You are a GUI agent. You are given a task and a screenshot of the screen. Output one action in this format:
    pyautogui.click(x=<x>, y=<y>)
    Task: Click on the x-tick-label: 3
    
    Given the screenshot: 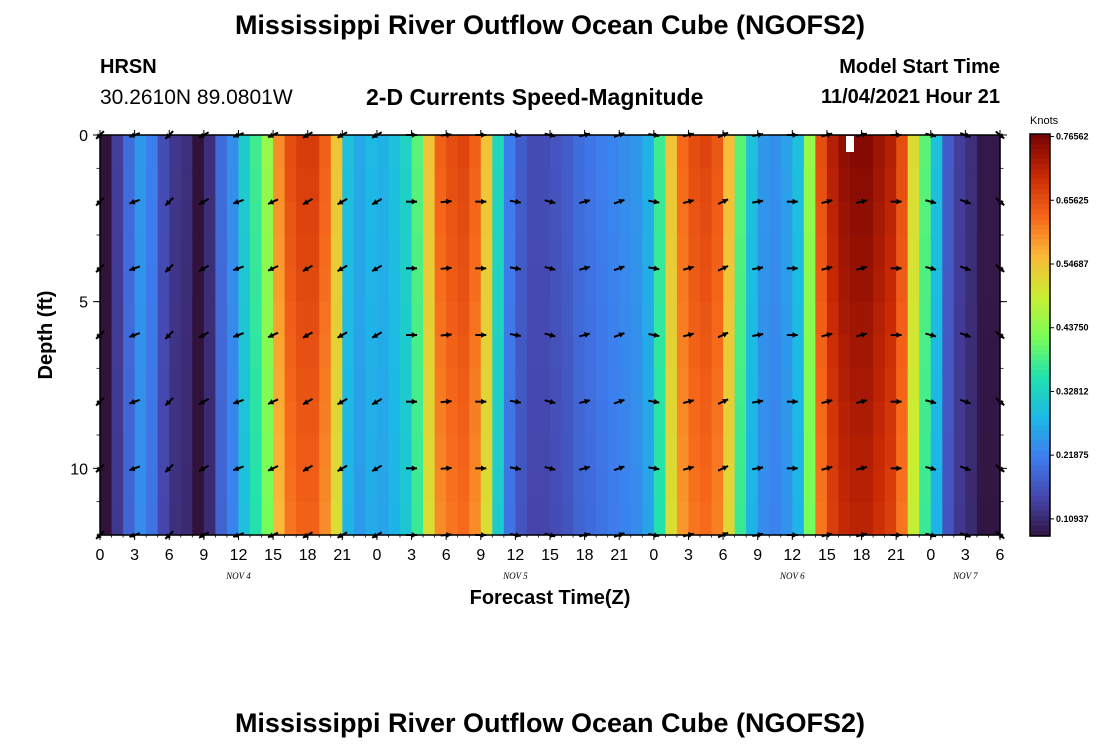 What is the action you would take?
    pyautogui.click(x=411, y=555)
    